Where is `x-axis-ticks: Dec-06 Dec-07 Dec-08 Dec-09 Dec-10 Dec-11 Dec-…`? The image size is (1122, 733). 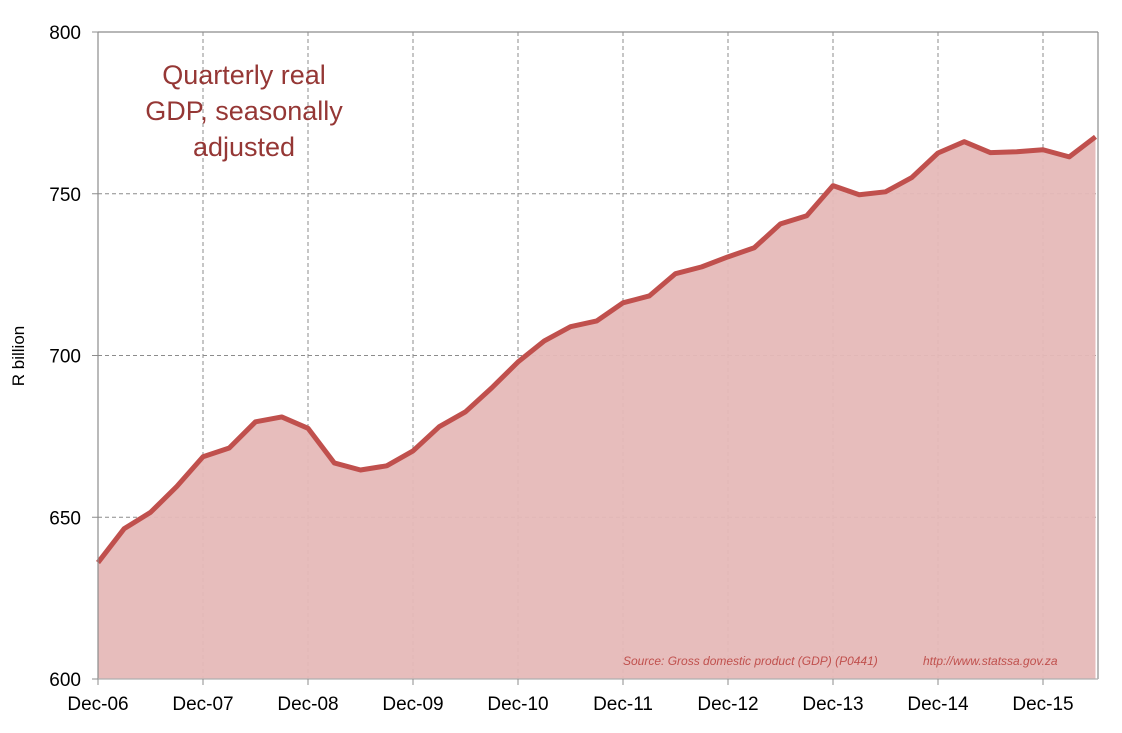 x-axis-ticks: Dec-06 Dec-07 Dec-08 Dec-09 Dec-10 Dec-11 Dec-… is located at coordinates (570, 697).